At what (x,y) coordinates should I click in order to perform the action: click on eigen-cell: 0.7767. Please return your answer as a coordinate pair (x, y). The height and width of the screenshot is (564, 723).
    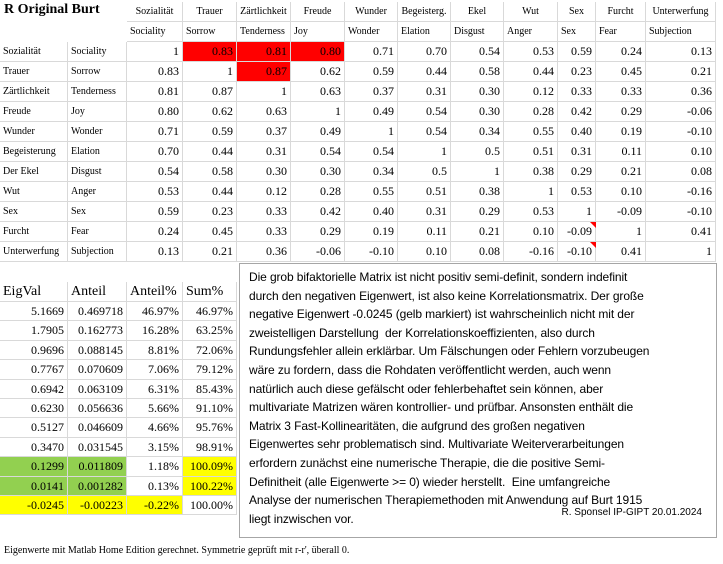
    Looking at the image, I should click on (34, 370).